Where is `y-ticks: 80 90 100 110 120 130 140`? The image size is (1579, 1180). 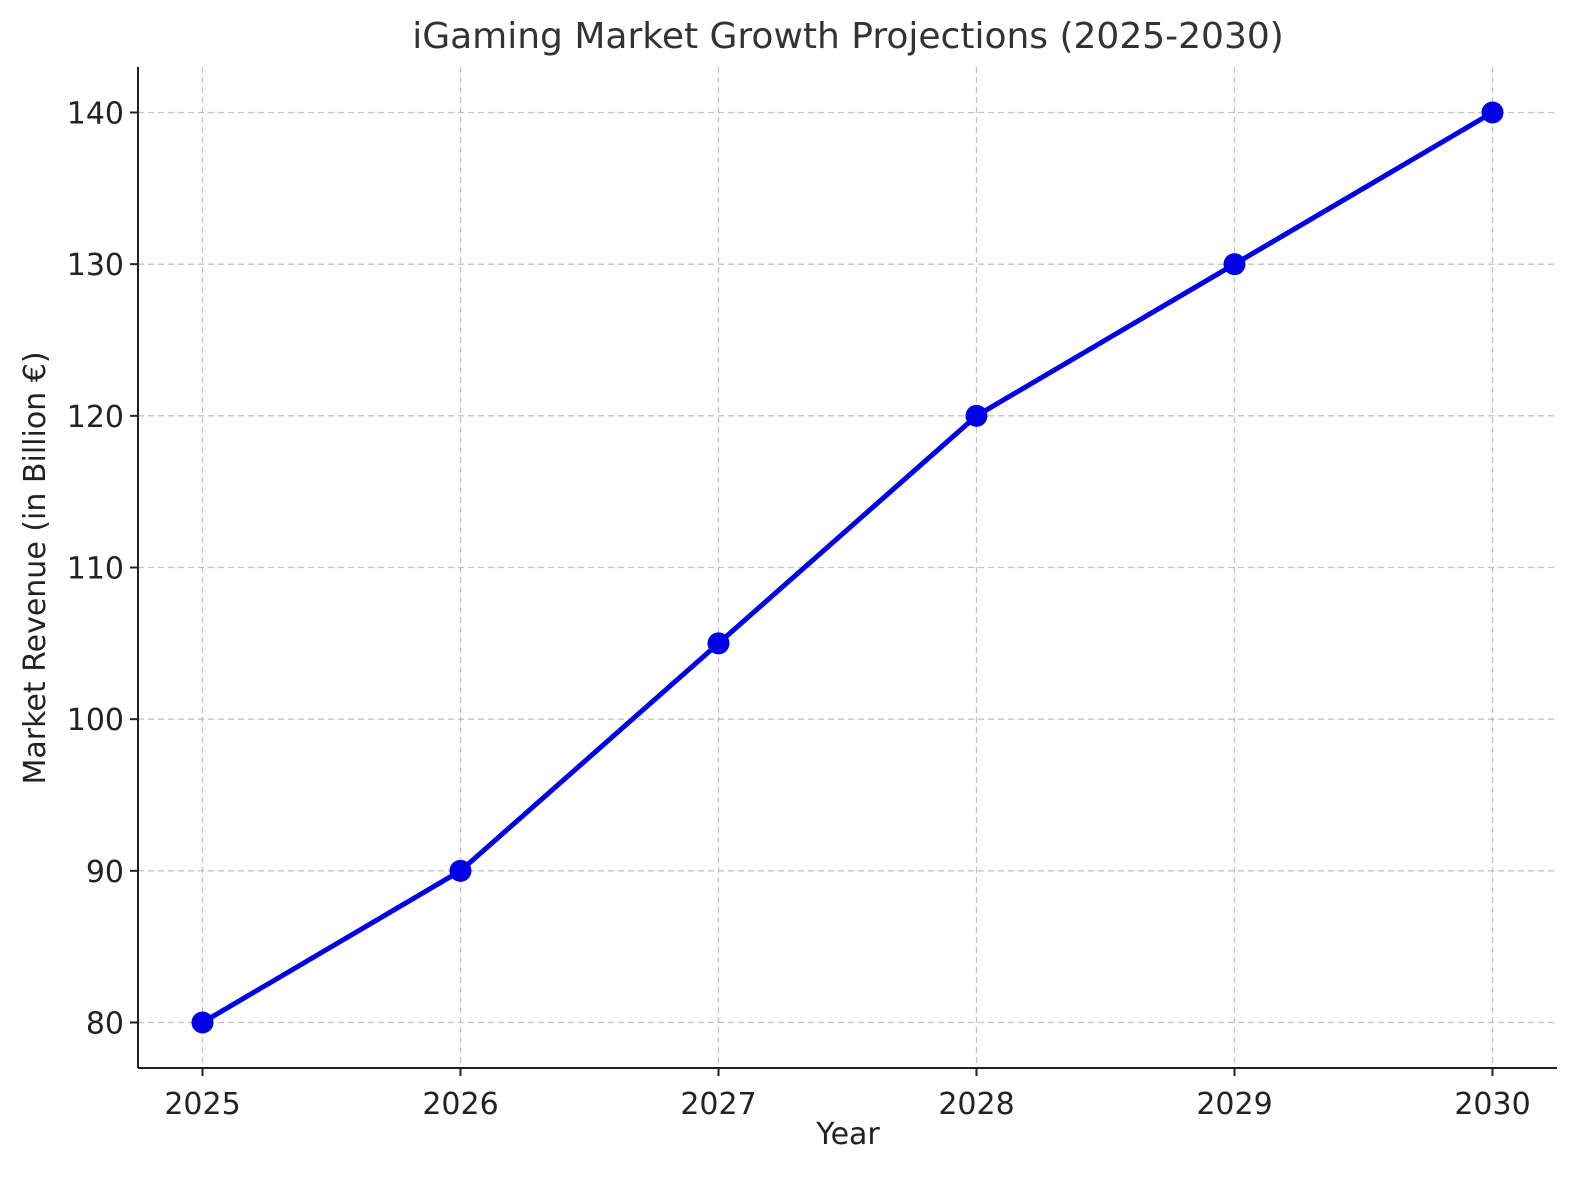 y-ticks: 80 90 100 110 120 130 140 is located at coordinates (102, 569).